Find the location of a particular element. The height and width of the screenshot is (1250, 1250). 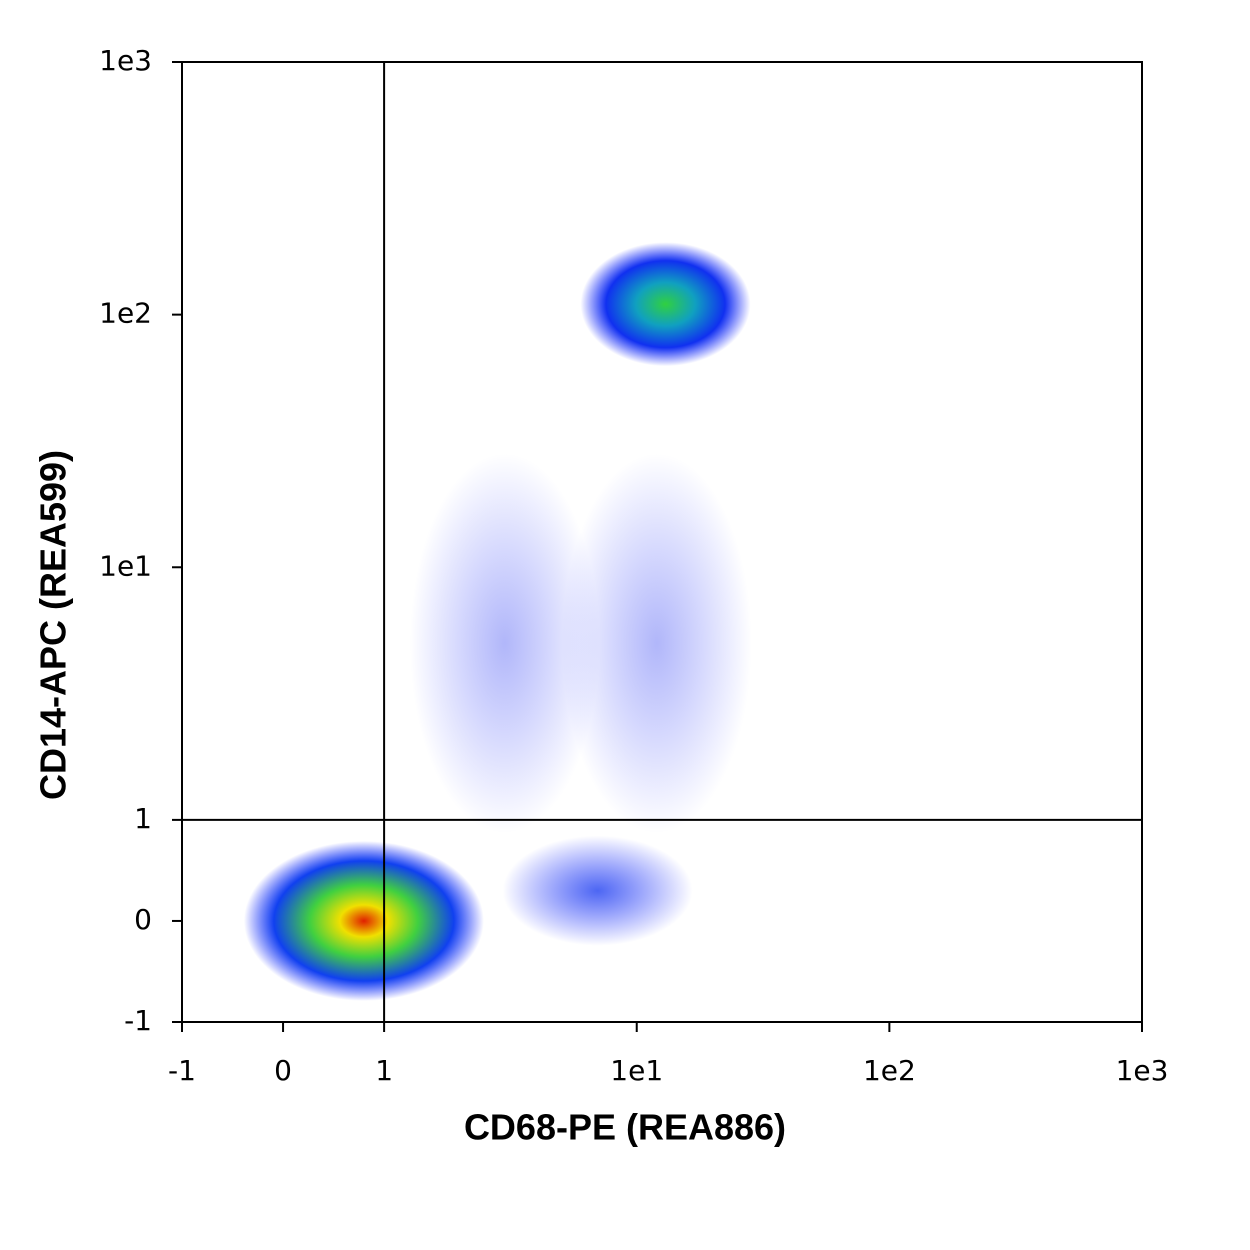

y-tick-label: 1e1 is located at coordinates (125, 565).